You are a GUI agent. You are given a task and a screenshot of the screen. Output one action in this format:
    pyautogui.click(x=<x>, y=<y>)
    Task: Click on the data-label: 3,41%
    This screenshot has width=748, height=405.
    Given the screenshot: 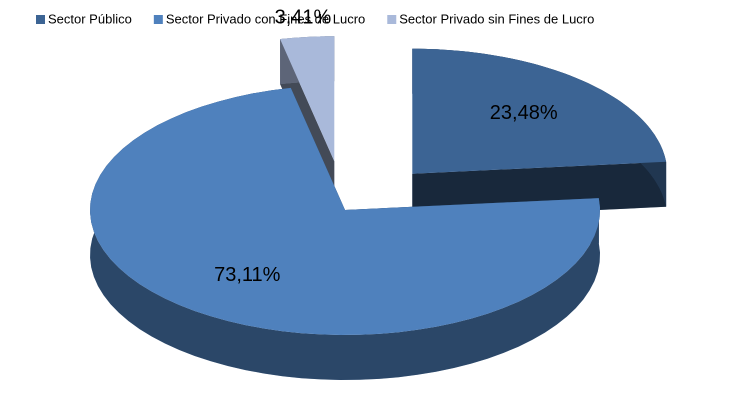 What is the action you would take?
    pyautogui.click(x=303, y=18)
    